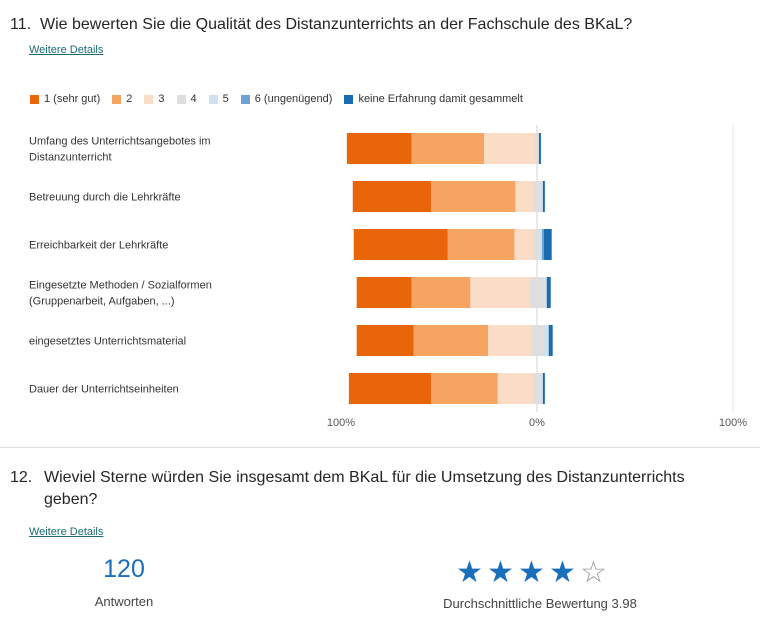 This screenshot has width=760, height=632. I want to click on x-tick-label: 0%, so click(537, 423).